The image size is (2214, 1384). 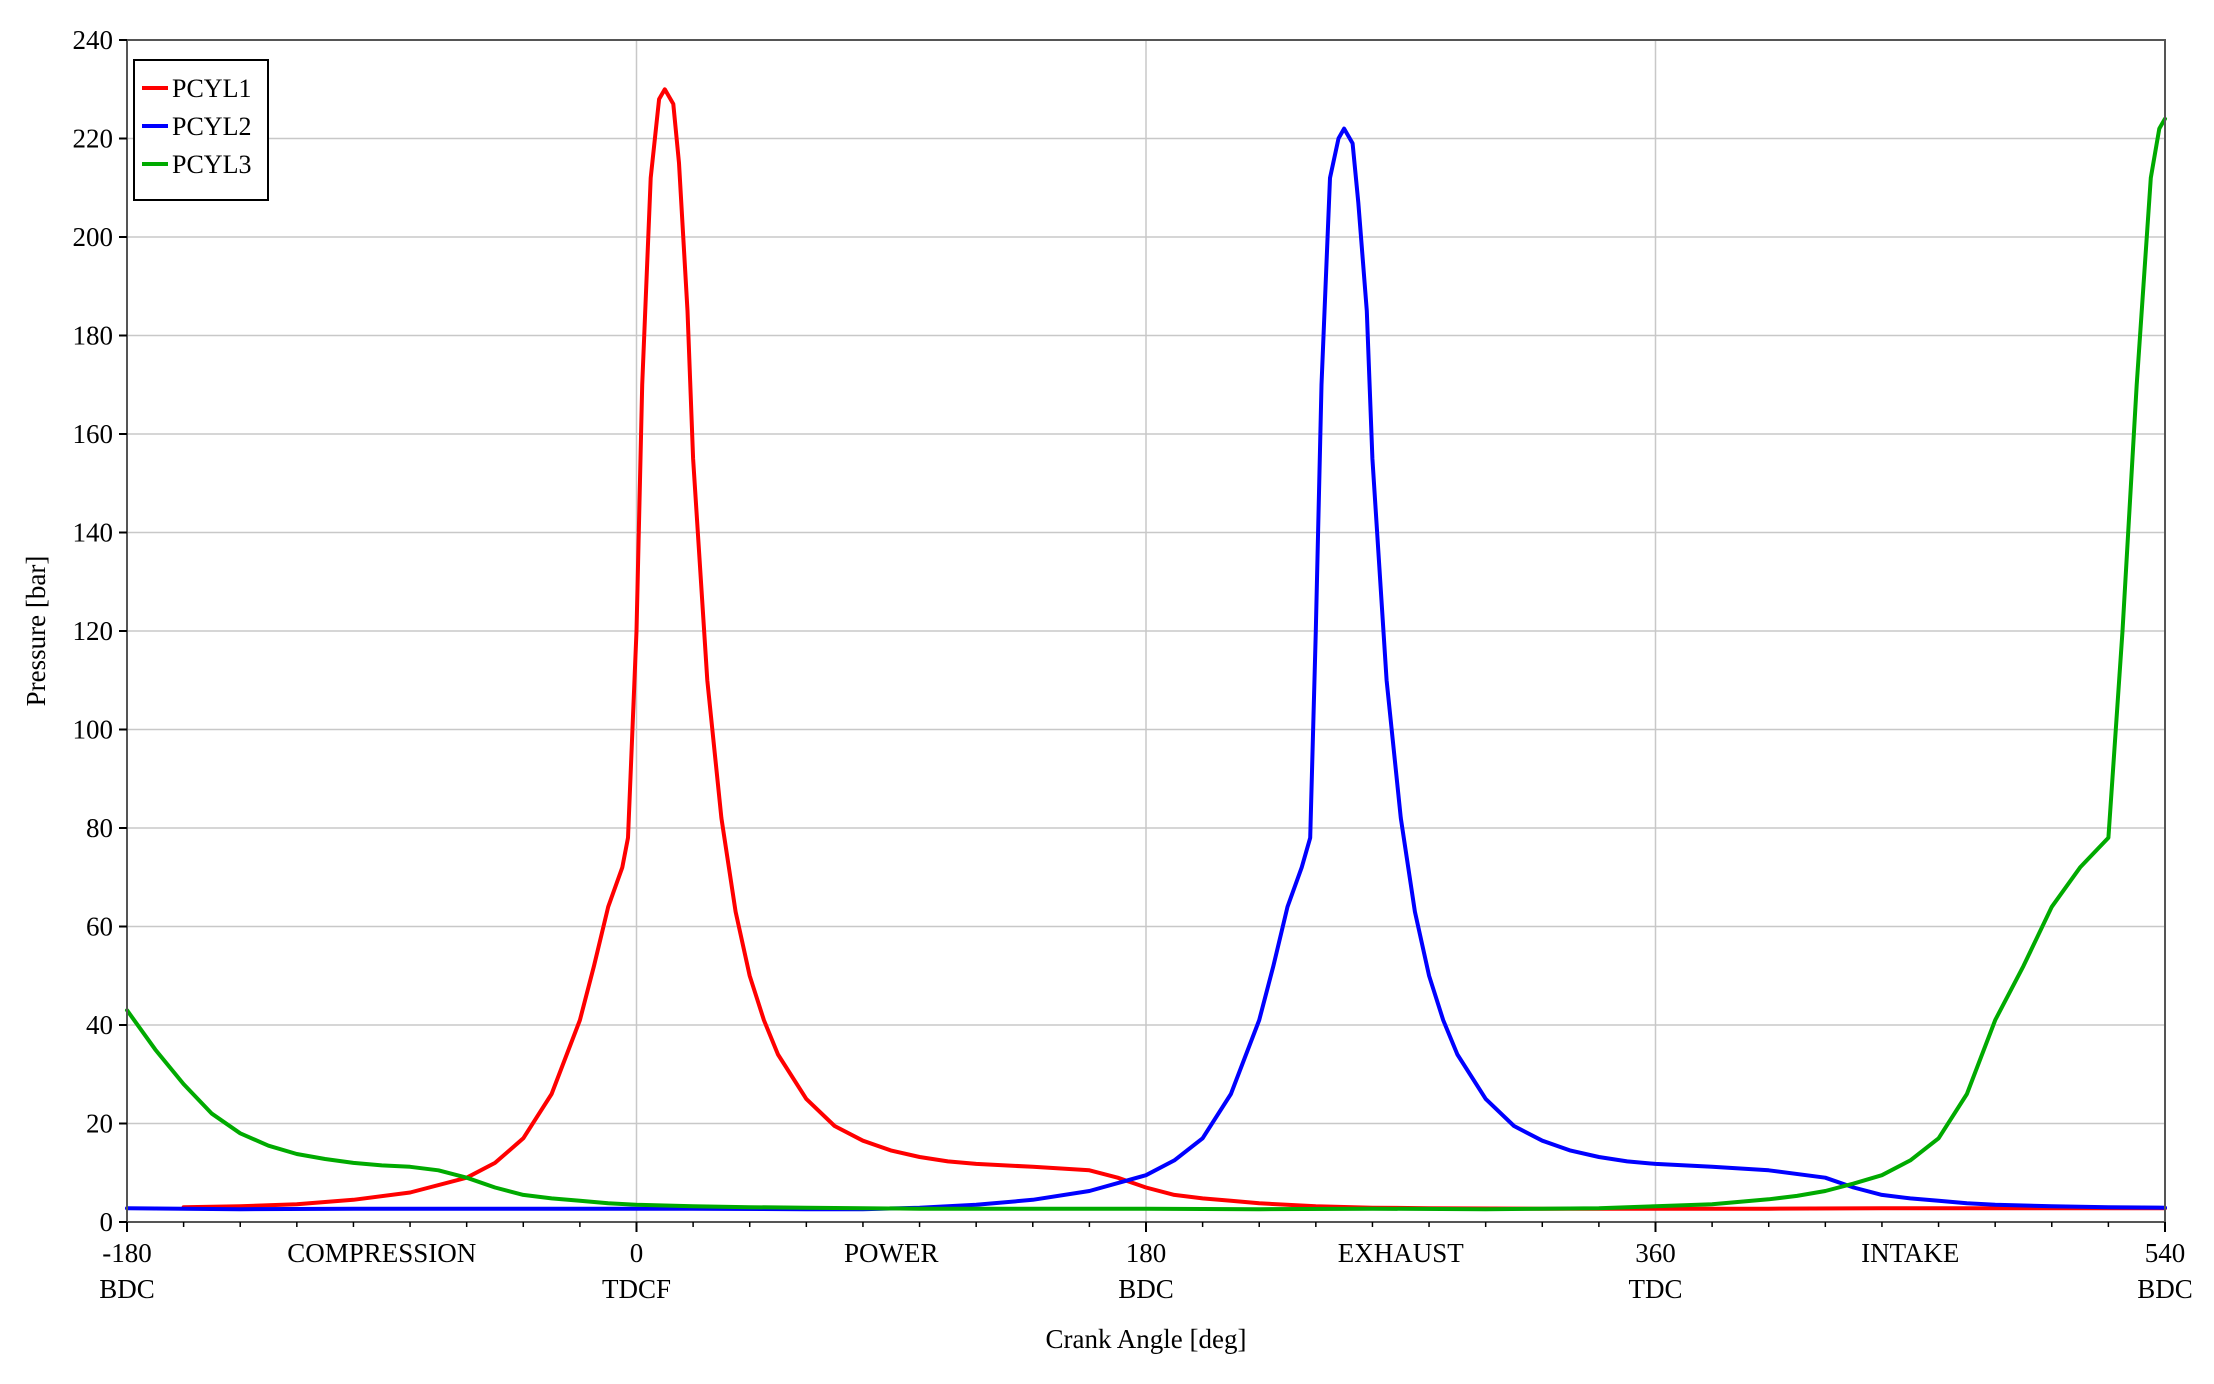 What do you see at coordinates (107, 1222) in the screenshot?
I see `y-tick-label: 0` at bounding box center [107, 1222].